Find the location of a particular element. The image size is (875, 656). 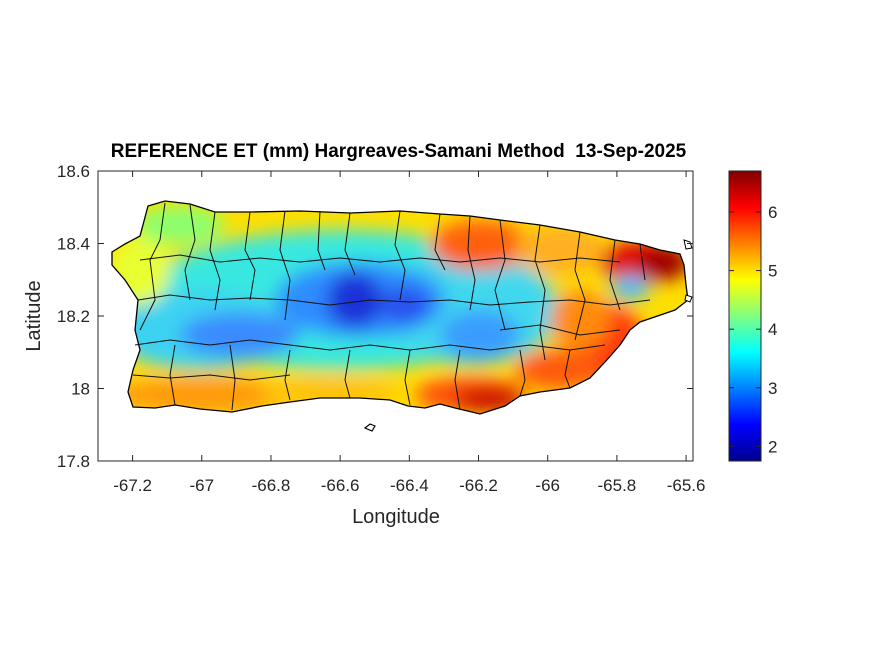

x-tick-label: -65.8 is located at coordinates (617, 485).